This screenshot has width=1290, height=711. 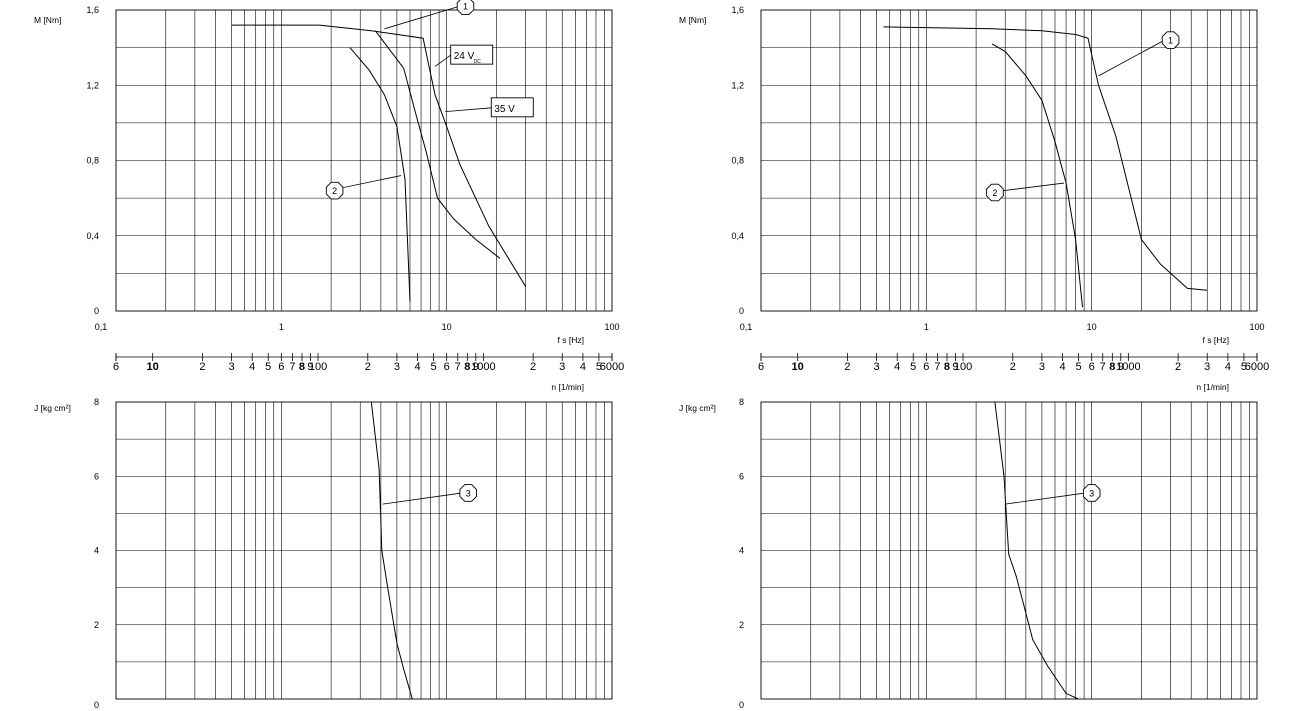 I want to click on y-tick-label: 1,6, so click(x=737, y=10).